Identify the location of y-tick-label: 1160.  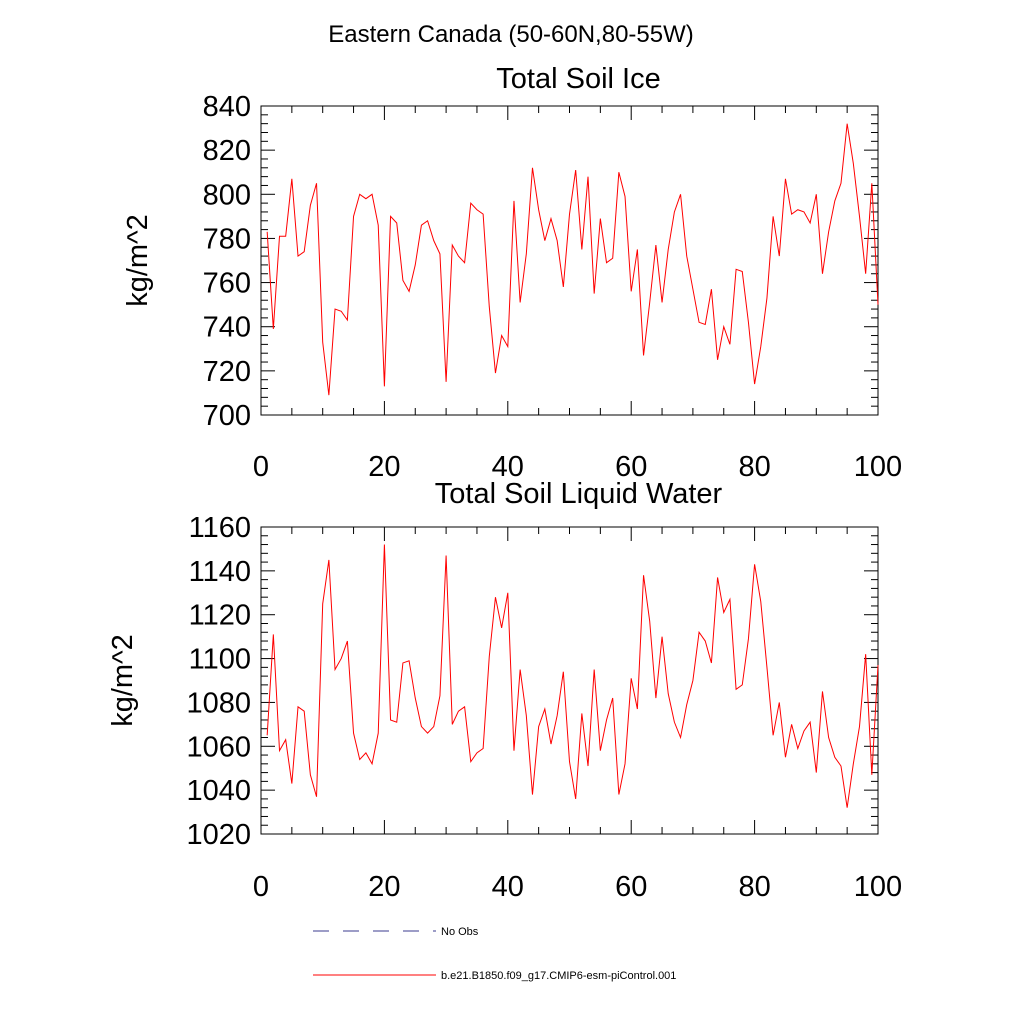
(220, 528).